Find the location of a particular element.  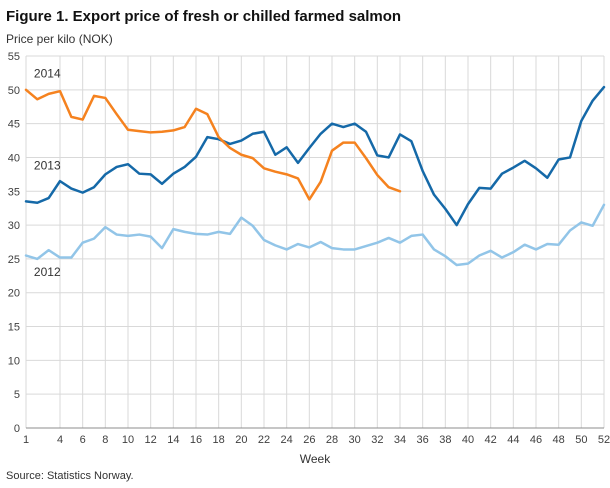

series-label-2013: 2013 is located at coordinates (47, 166).